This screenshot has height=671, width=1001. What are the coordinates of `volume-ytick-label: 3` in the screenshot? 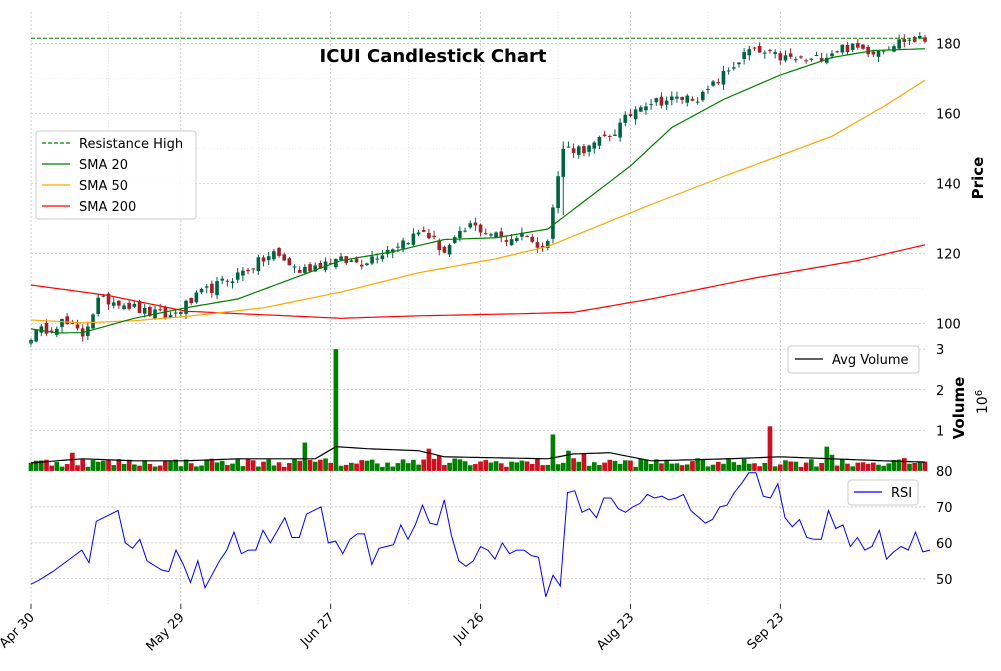 It's located at (940, 350).